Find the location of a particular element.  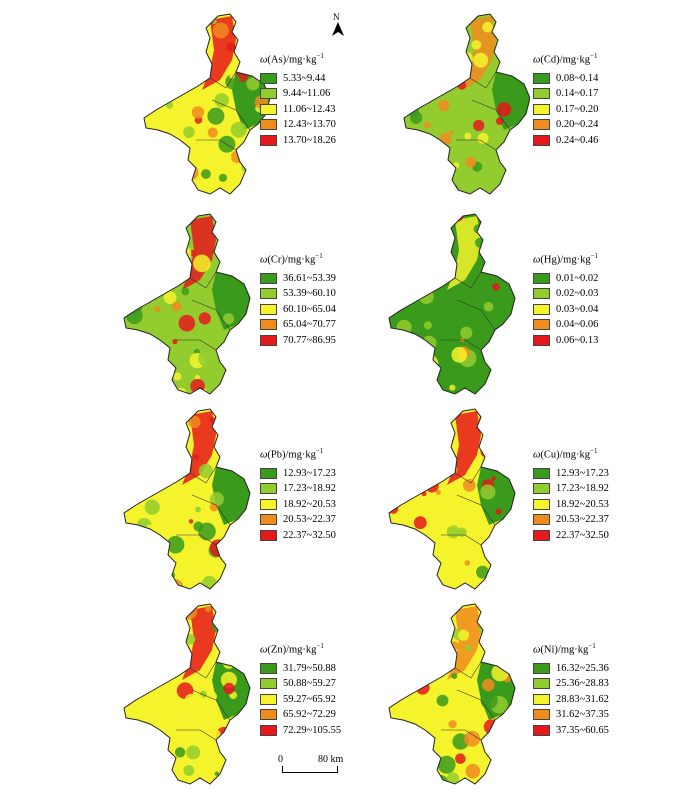

legend-item: 0.17~0.20 is located at coordinates (565, 110).